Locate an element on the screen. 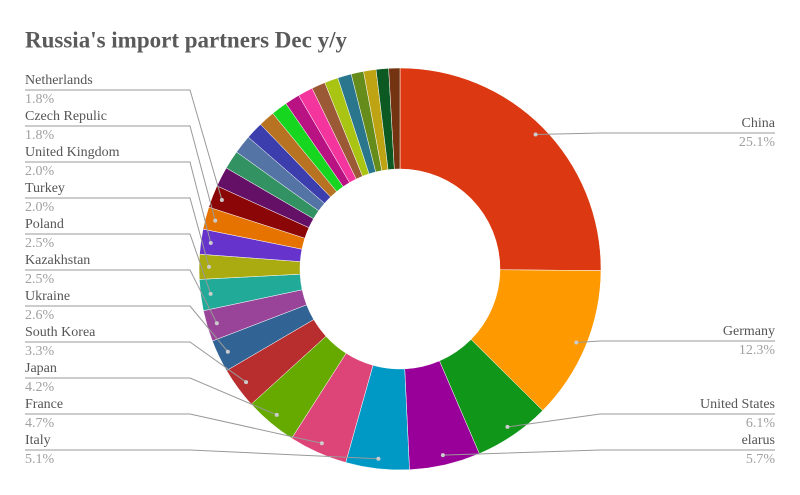  slice-value: 4.2% is located at coordinates (40, 387).